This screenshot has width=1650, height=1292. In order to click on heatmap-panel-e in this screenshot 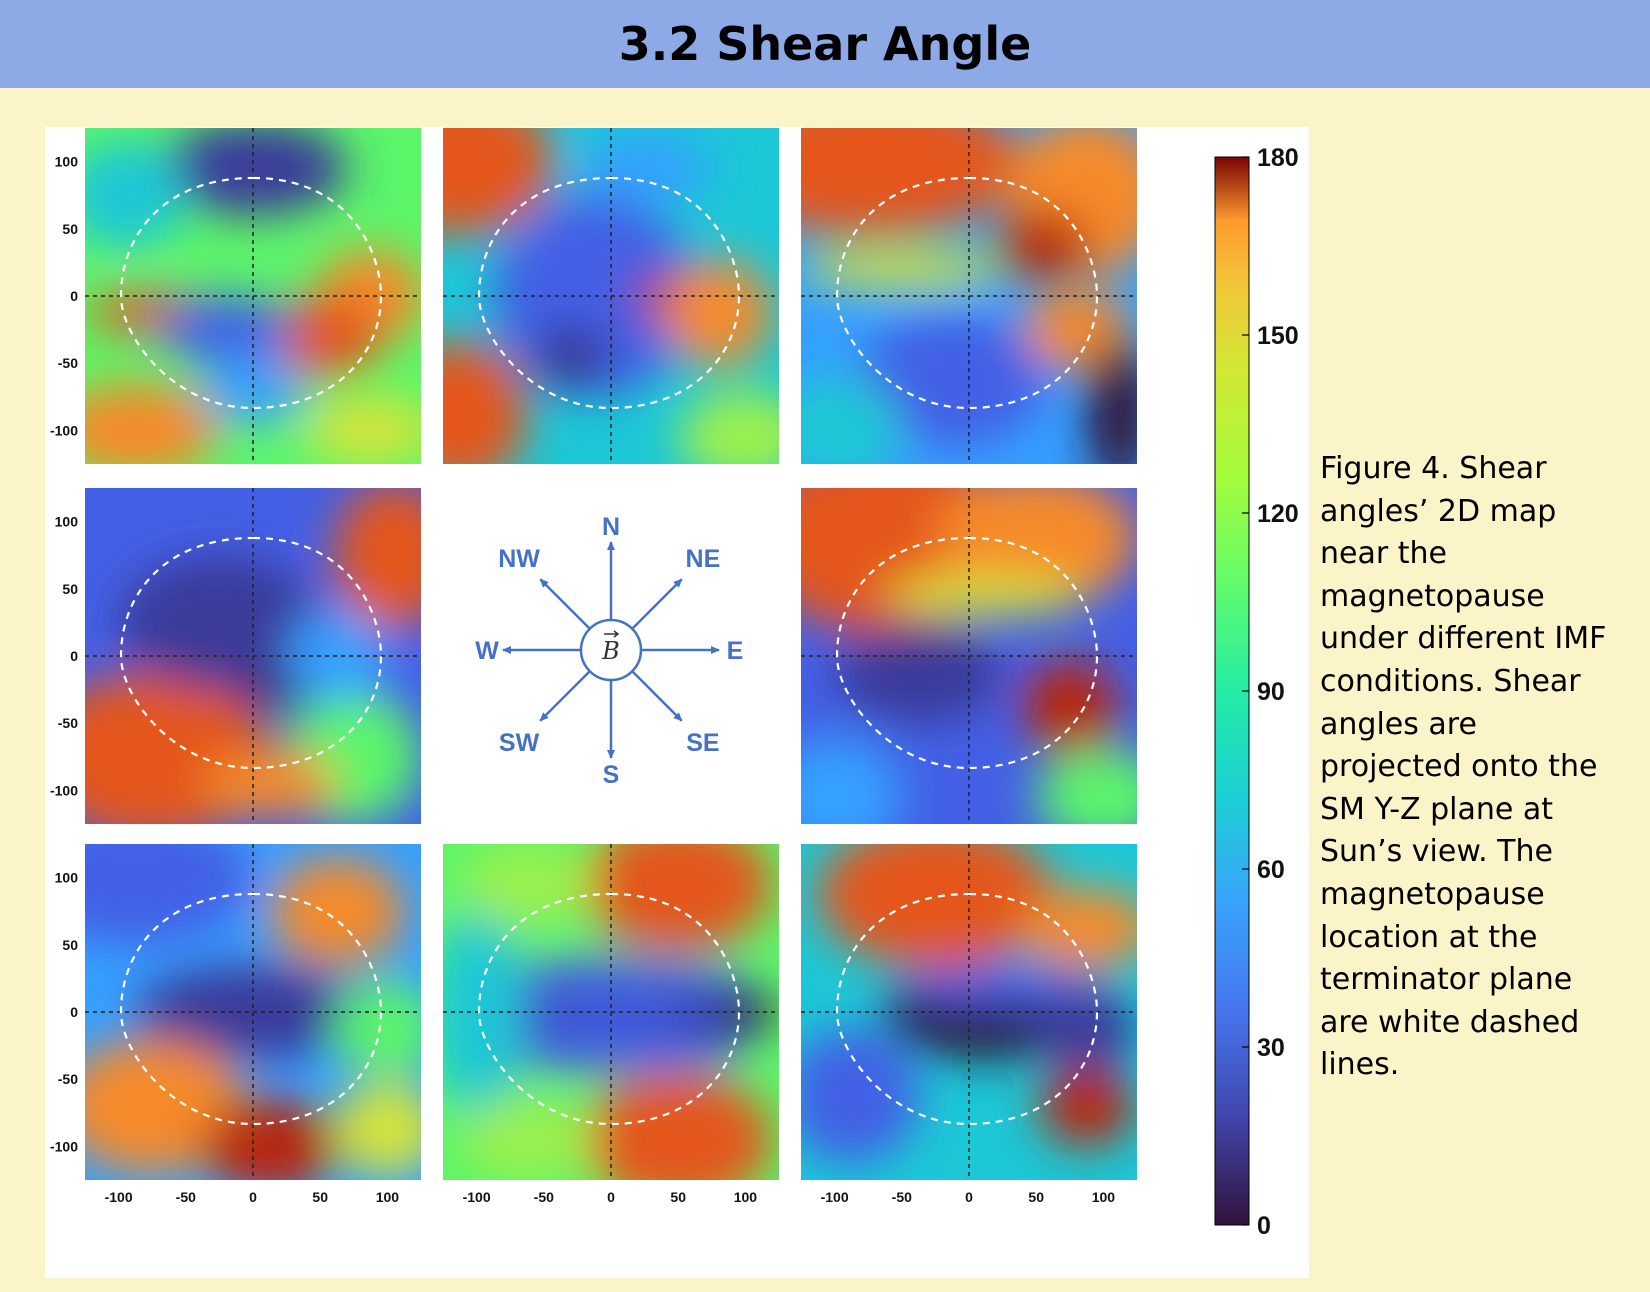, I will do `click(969, 656)`.